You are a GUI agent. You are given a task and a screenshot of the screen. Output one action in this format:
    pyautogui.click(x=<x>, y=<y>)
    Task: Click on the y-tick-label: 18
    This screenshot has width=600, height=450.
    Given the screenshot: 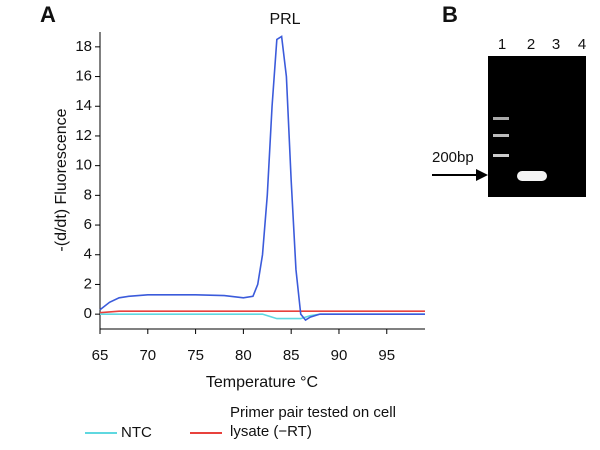 What is the action you would take?
    pyautogui.click(x=83, y=46)
    